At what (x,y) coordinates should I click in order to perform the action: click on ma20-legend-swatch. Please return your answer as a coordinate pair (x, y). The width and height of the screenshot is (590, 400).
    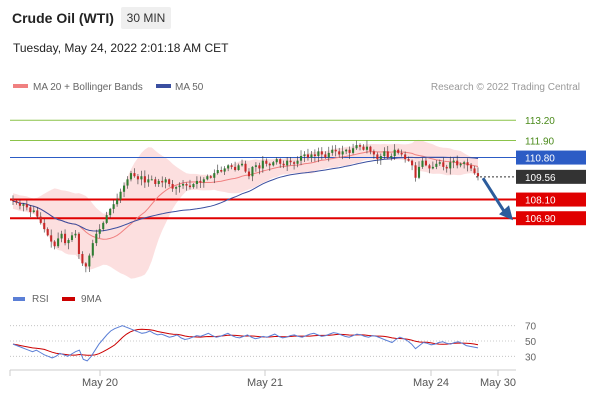
    Looking at the image, I should click on (20, 86).